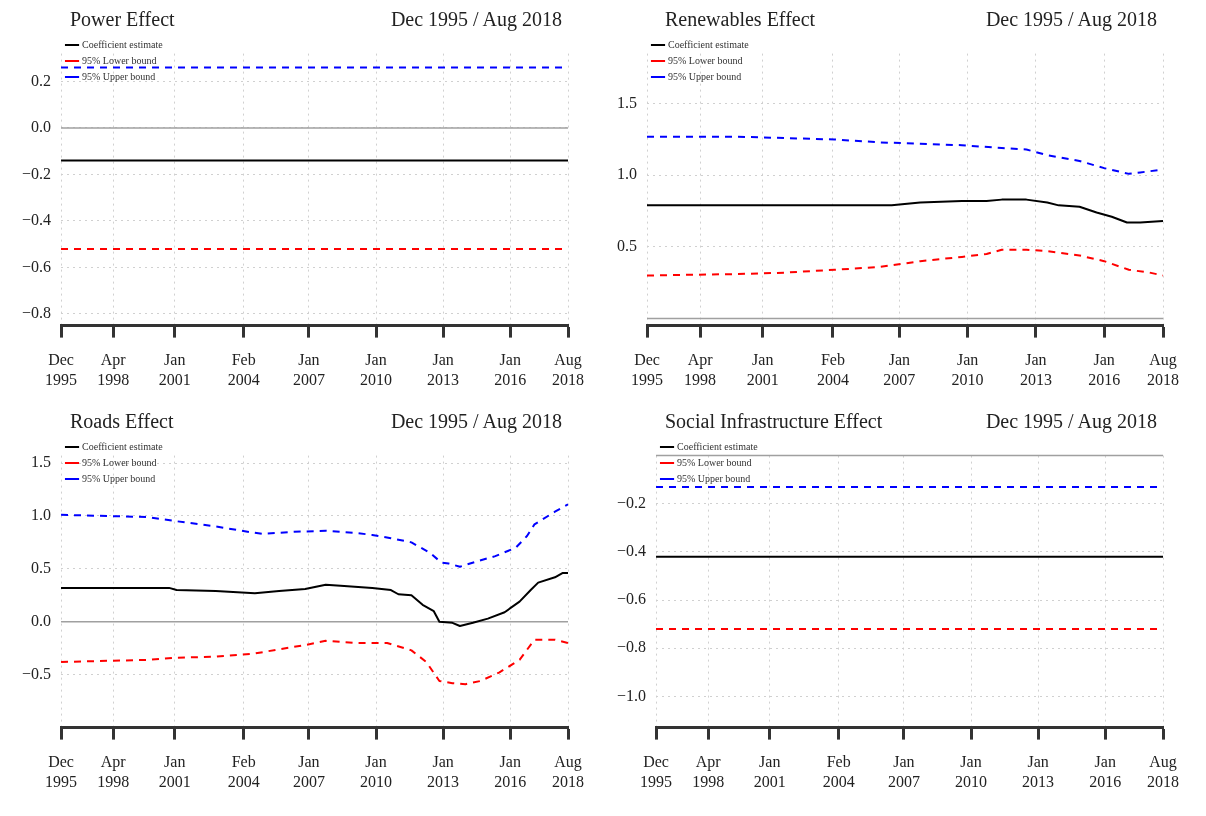 The height and width of the screenshot is (816, 1206). Describe the element at coordinates (122, 422) in the screenshot. I see `chart-title: Roads Effect` at that location.